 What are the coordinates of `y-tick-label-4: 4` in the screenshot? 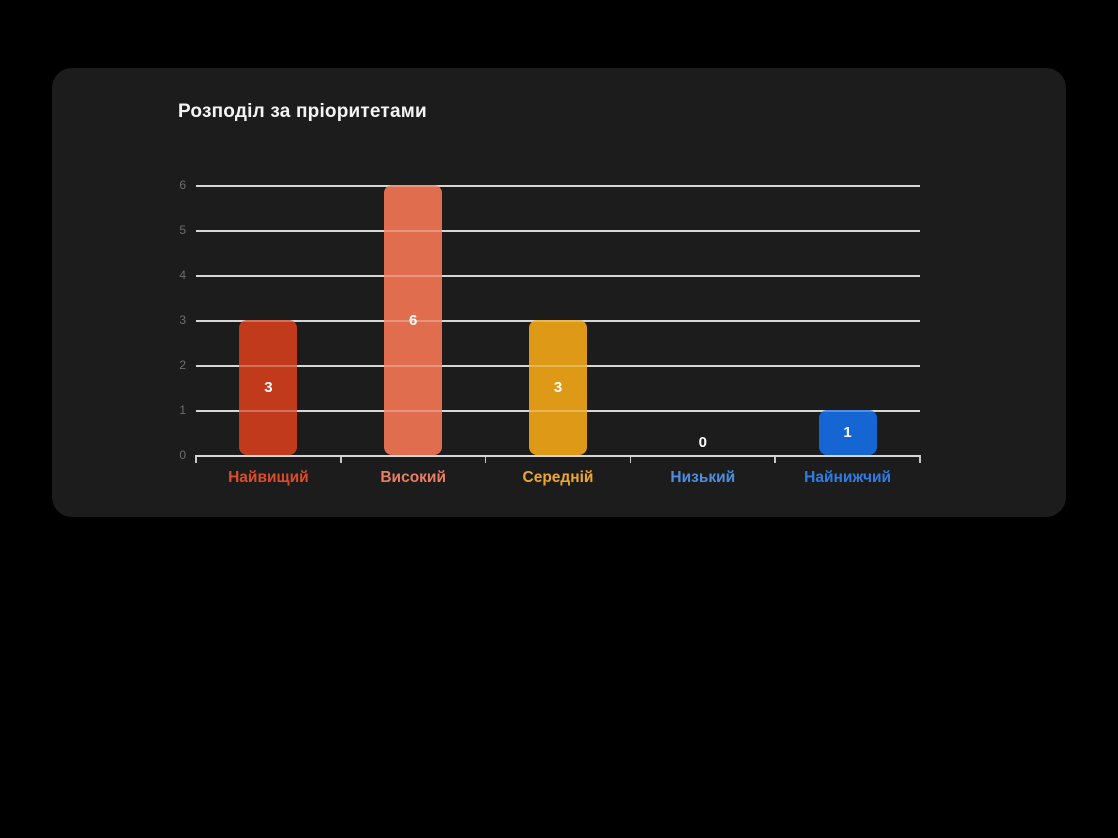 It's located at (182, 275).